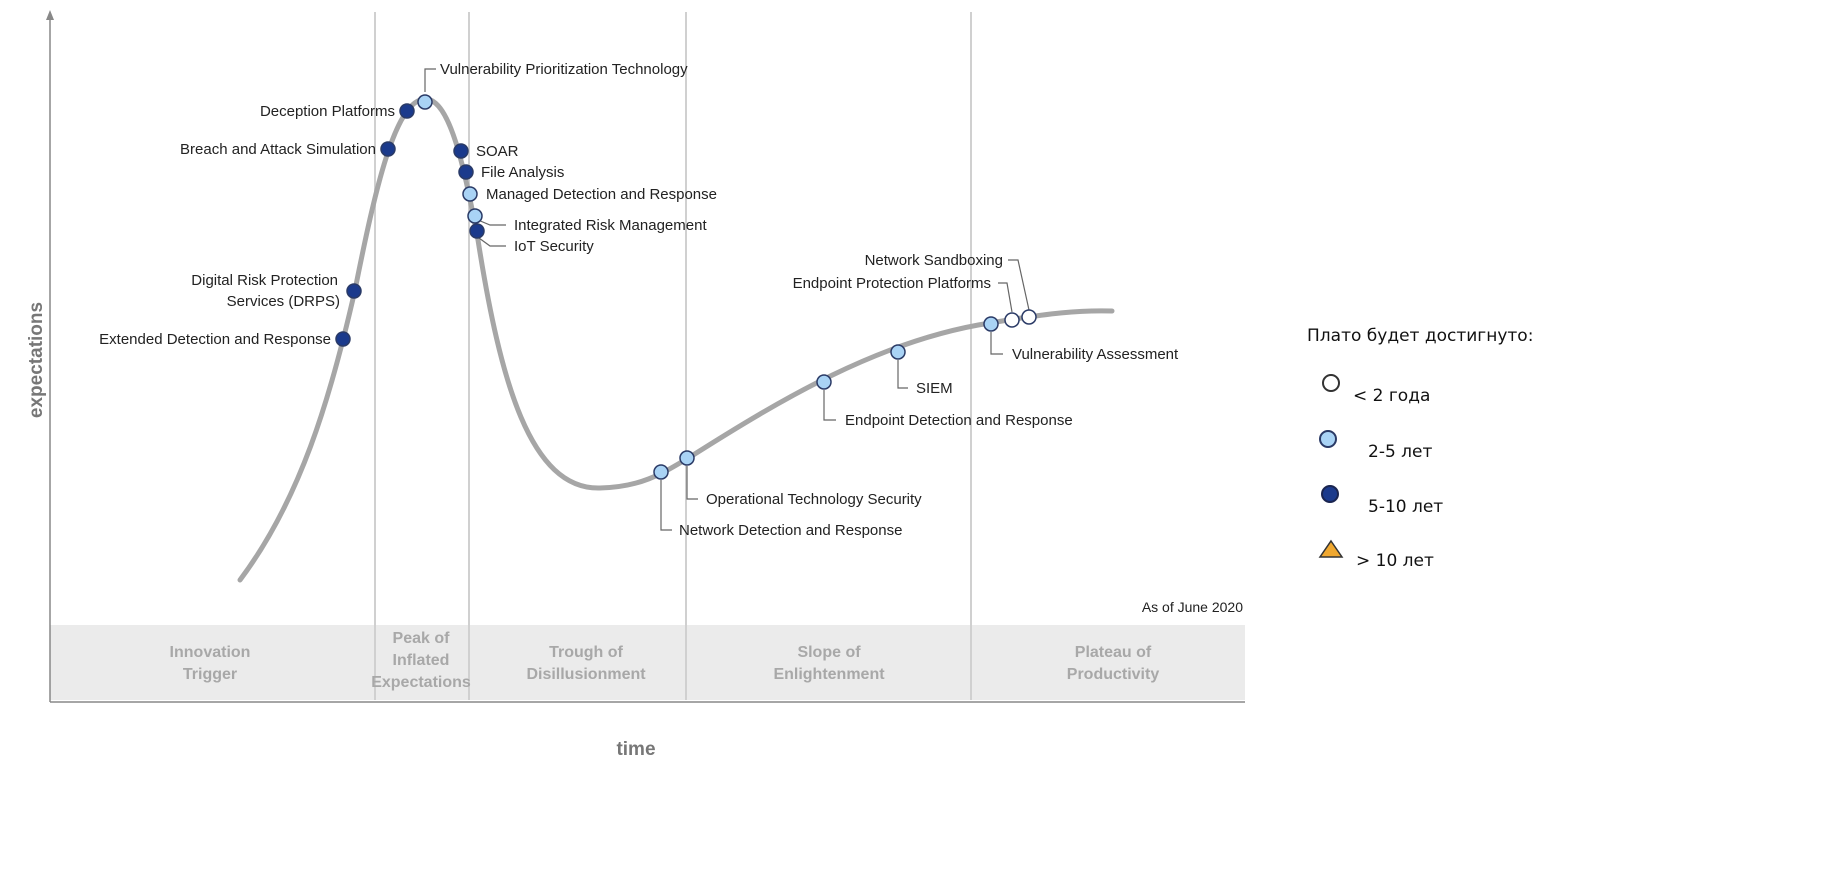 Image resolution: width=1843 pixels, height=874 pixels. What do you see at coordinates (210, 663) in the screenshot?
I see `phase-innovation-trigger: Innovation Trigger` at bounding box center [210, 663].